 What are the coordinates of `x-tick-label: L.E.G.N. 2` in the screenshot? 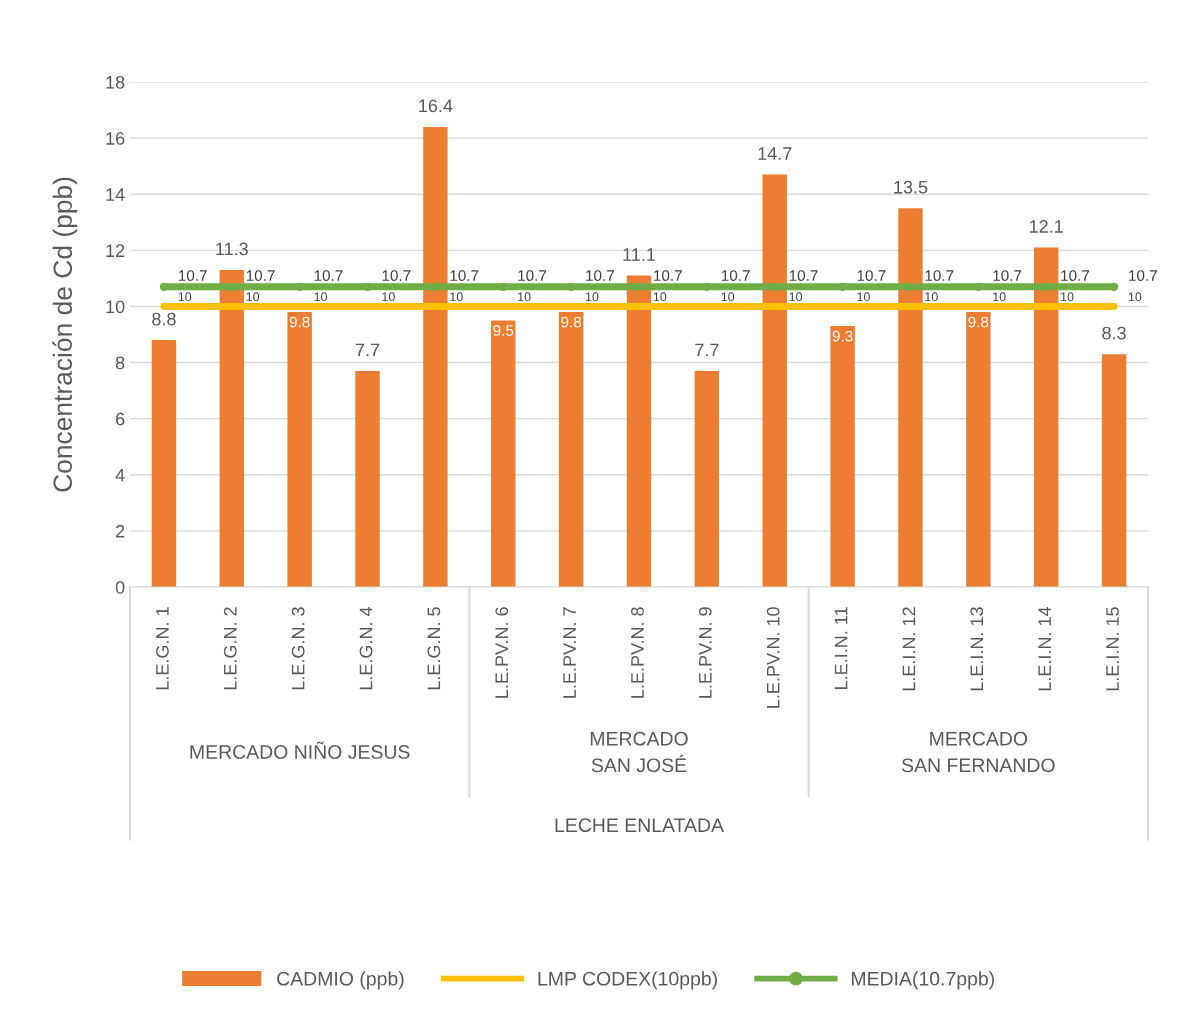 It's located at (230, 648).